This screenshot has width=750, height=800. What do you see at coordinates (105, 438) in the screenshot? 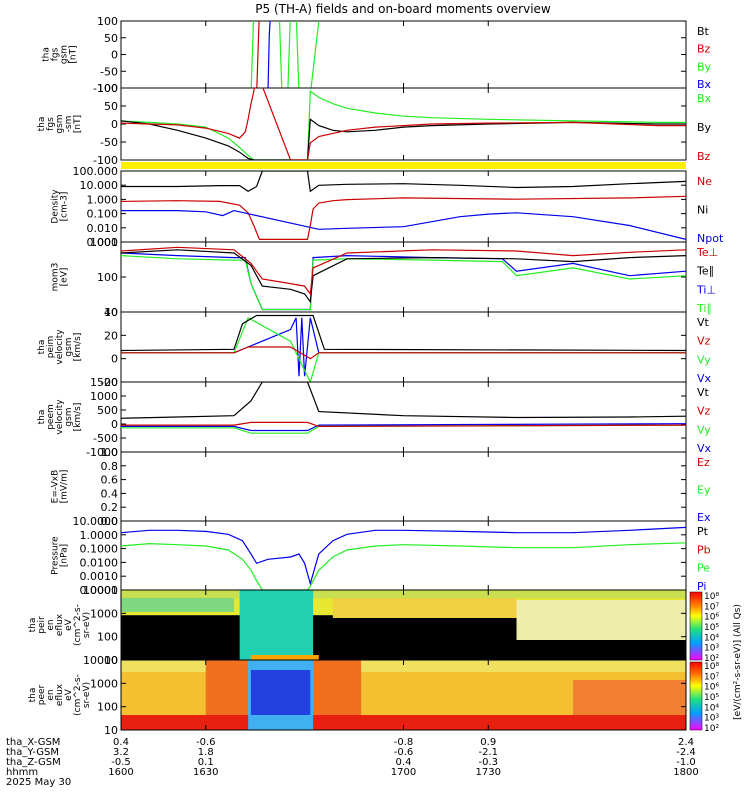
I see `y-tick-label: -500` at bounding box center [105, 438].